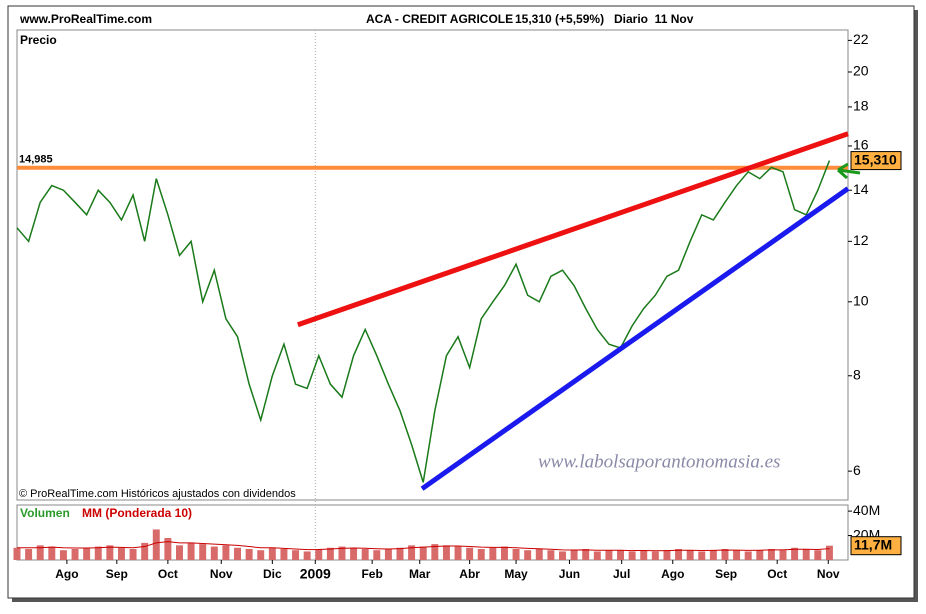  I want to click on y-label: Precio, so click(38, 40).